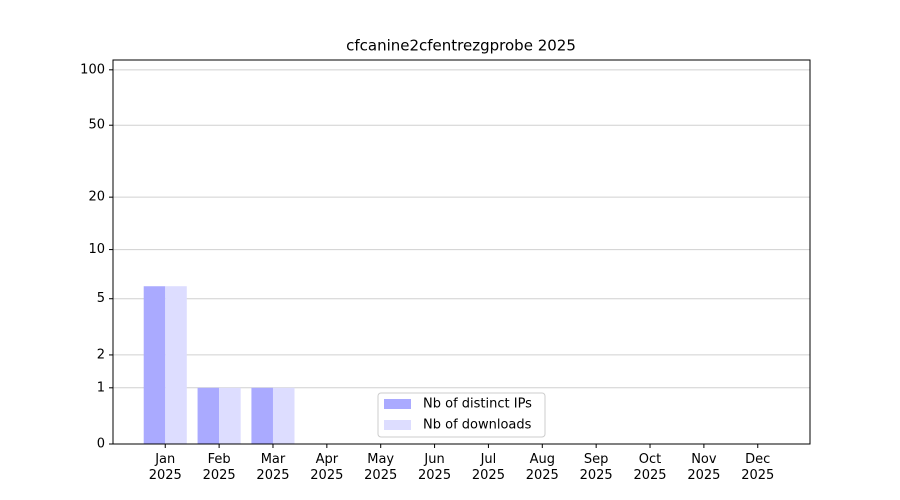 The image size is (900, 500). What do you see at coordinates (327, 467) in the screenshot?
I see `x-tick-label: Apr 2025` at bounding box center [327, 467].